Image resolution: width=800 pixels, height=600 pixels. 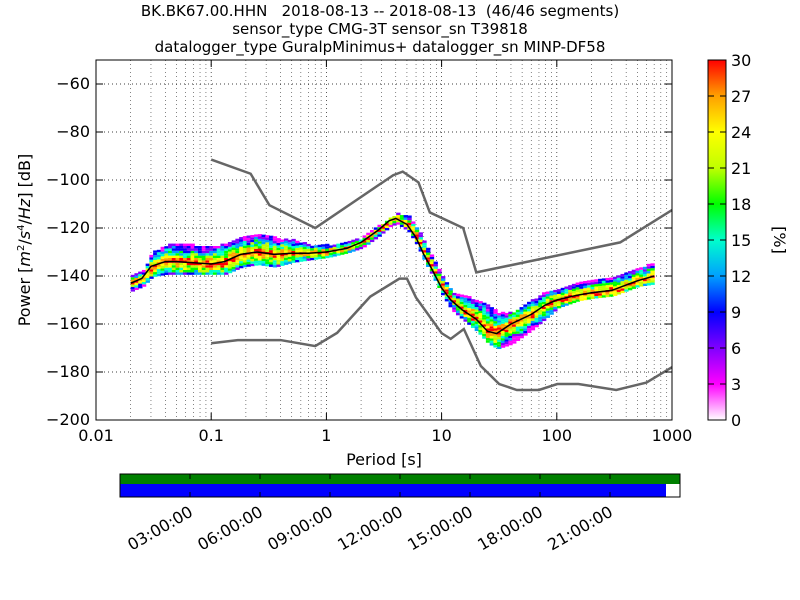 I want to click on colorbar-tick-label: 6, so click(x=736, y=348).